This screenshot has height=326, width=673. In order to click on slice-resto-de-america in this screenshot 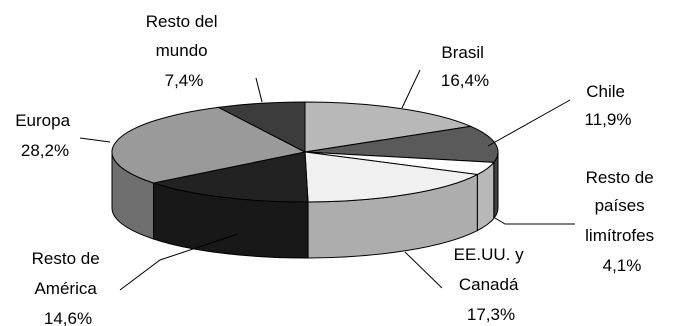, I will do `click(230, 177)`.